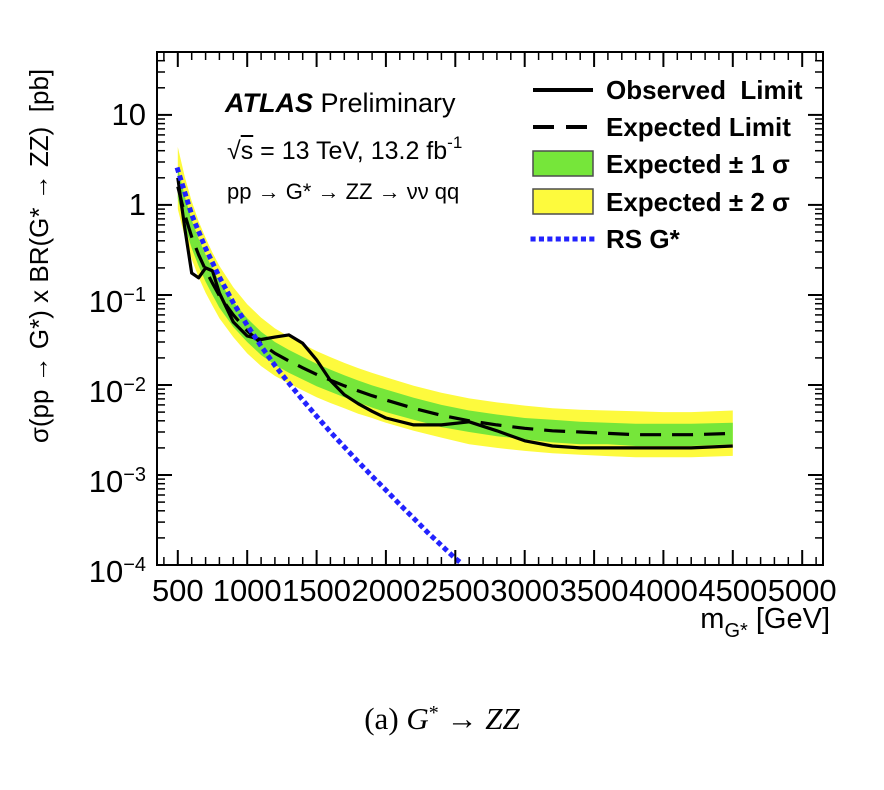  What do you see at coordinates (690, 623) in the screenshot?
I see `x-axis-title: mG* [GeV]` at bounding box center [690, 623].